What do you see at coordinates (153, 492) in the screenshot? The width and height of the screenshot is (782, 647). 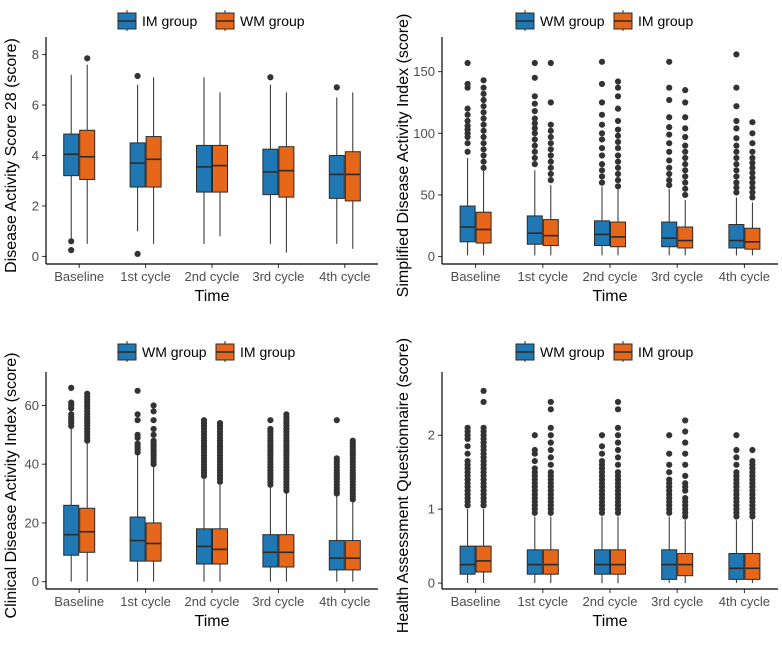 I see `box-1st-cycle` at bounding box center [153, 492].